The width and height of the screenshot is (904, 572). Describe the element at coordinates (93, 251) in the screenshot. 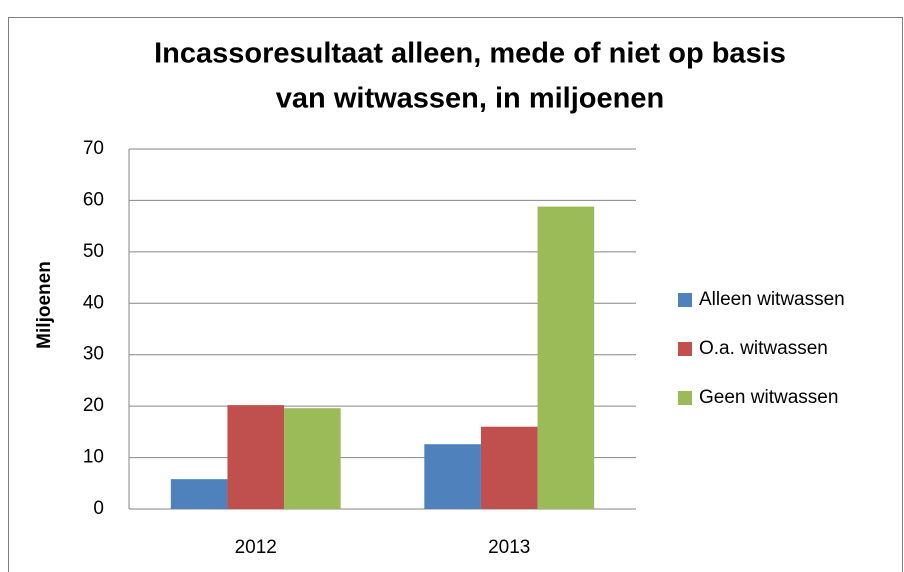

I see `y-tick-label: 50` at that location.